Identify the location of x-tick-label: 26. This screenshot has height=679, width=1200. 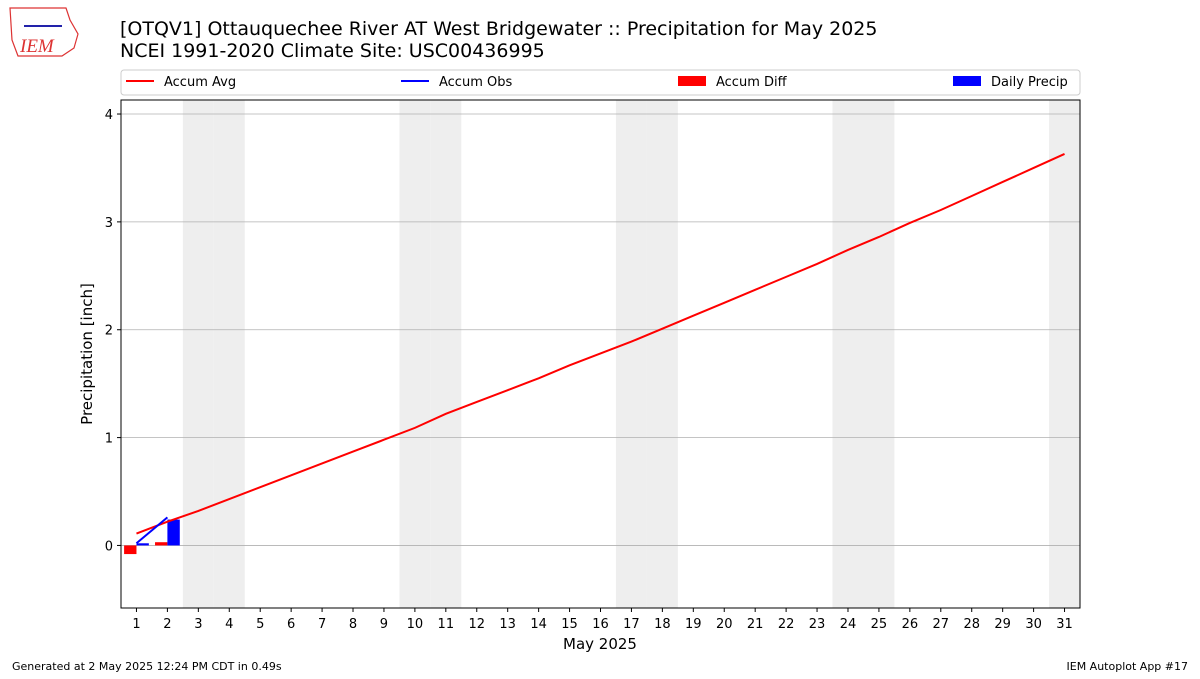
(910, 624).